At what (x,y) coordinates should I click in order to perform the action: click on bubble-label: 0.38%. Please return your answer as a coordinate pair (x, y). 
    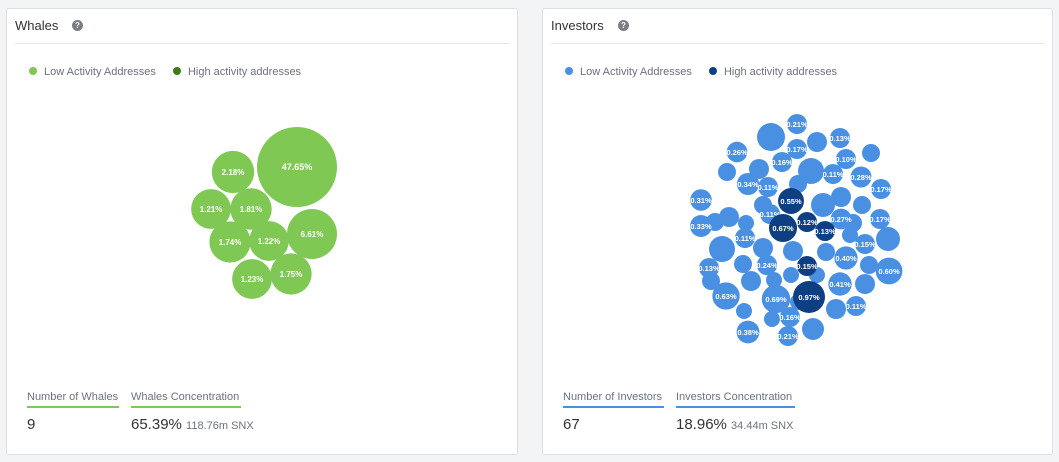
    Looking at the image, I should click on (748, 332).